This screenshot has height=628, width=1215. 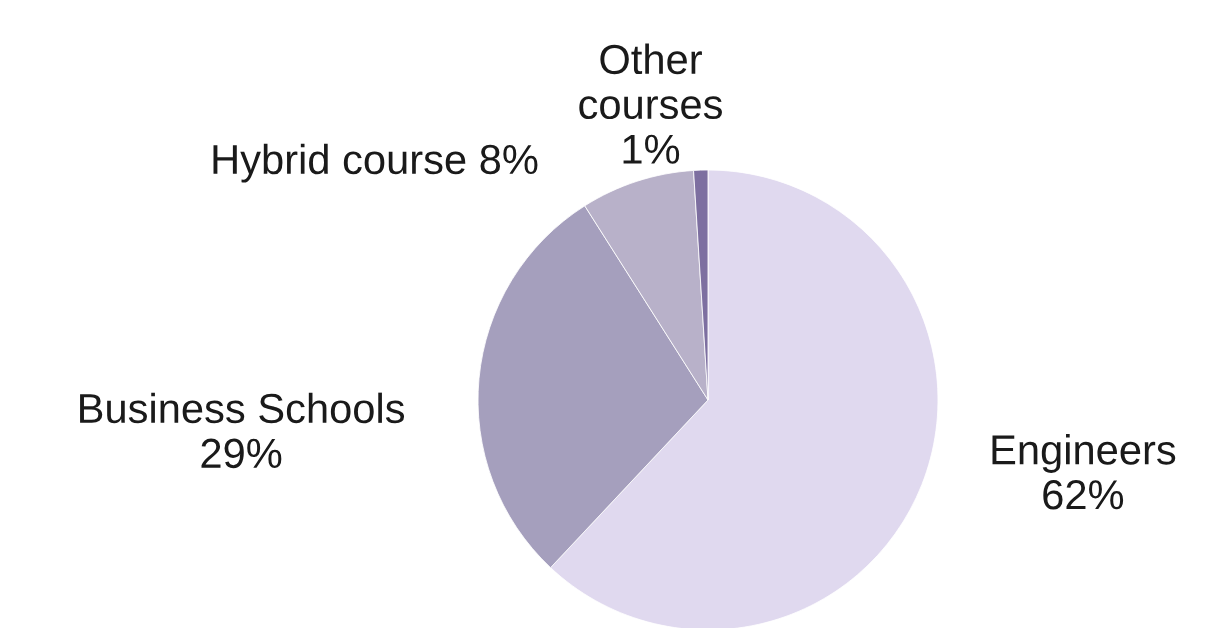 I want to click on slice-label: Engineers, so click(x=1084, y=453).